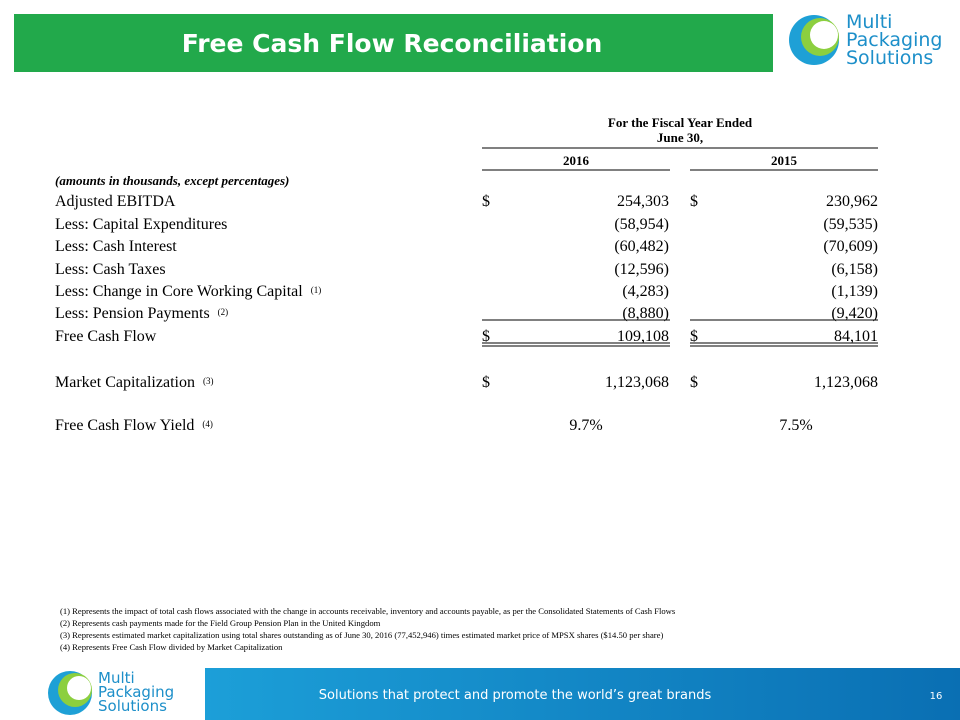 Image resolution: width=960 pixels, height=720 pixels. I want to click on cell-value: 109,108, so click(643, 336).